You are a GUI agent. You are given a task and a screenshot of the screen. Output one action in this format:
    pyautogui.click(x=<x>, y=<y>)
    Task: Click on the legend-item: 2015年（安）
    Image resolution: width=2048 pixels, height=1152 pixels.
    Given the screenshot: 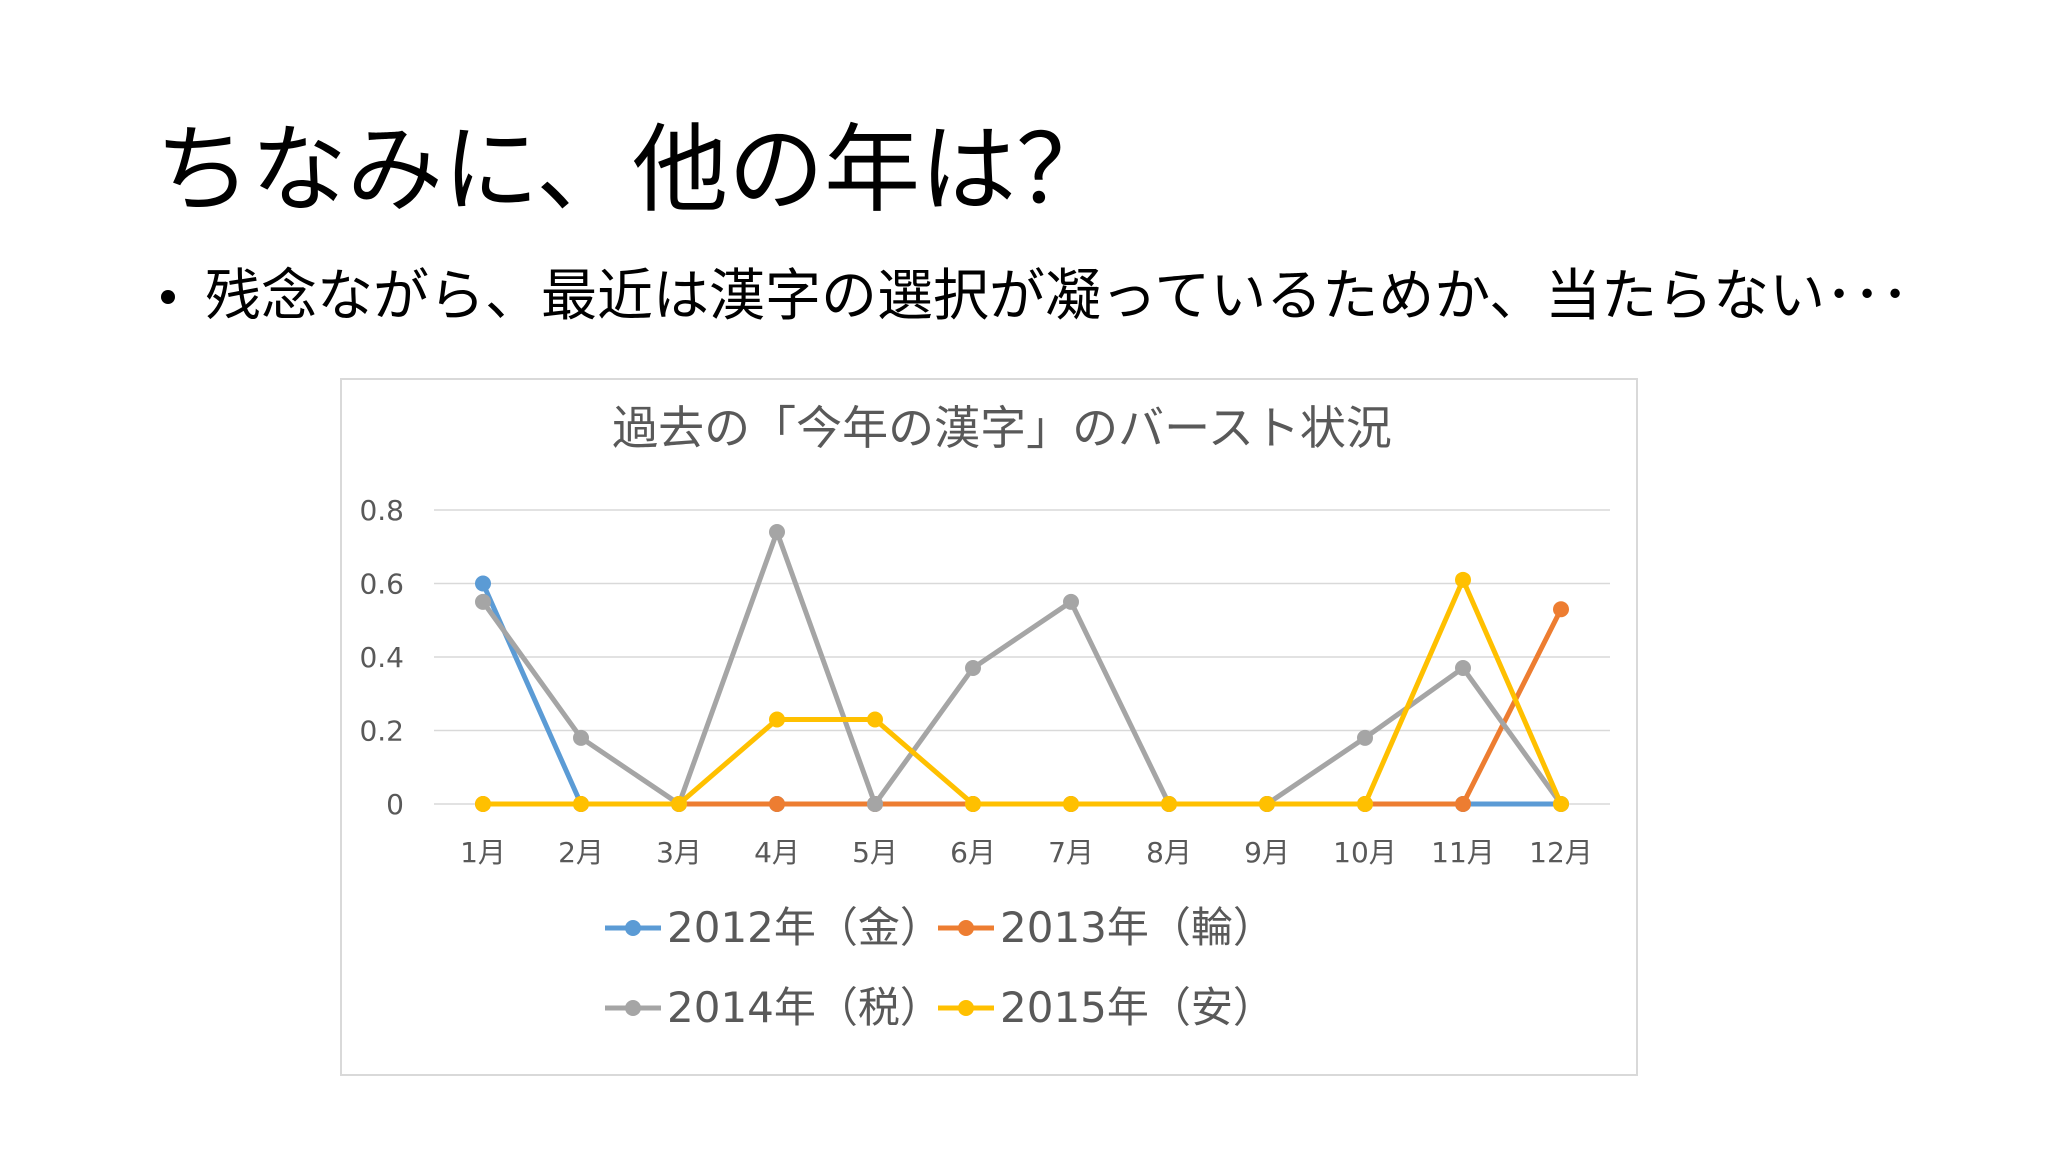 What is the action you would take?
    pyautogui.click(x=1106, y=1007)
    